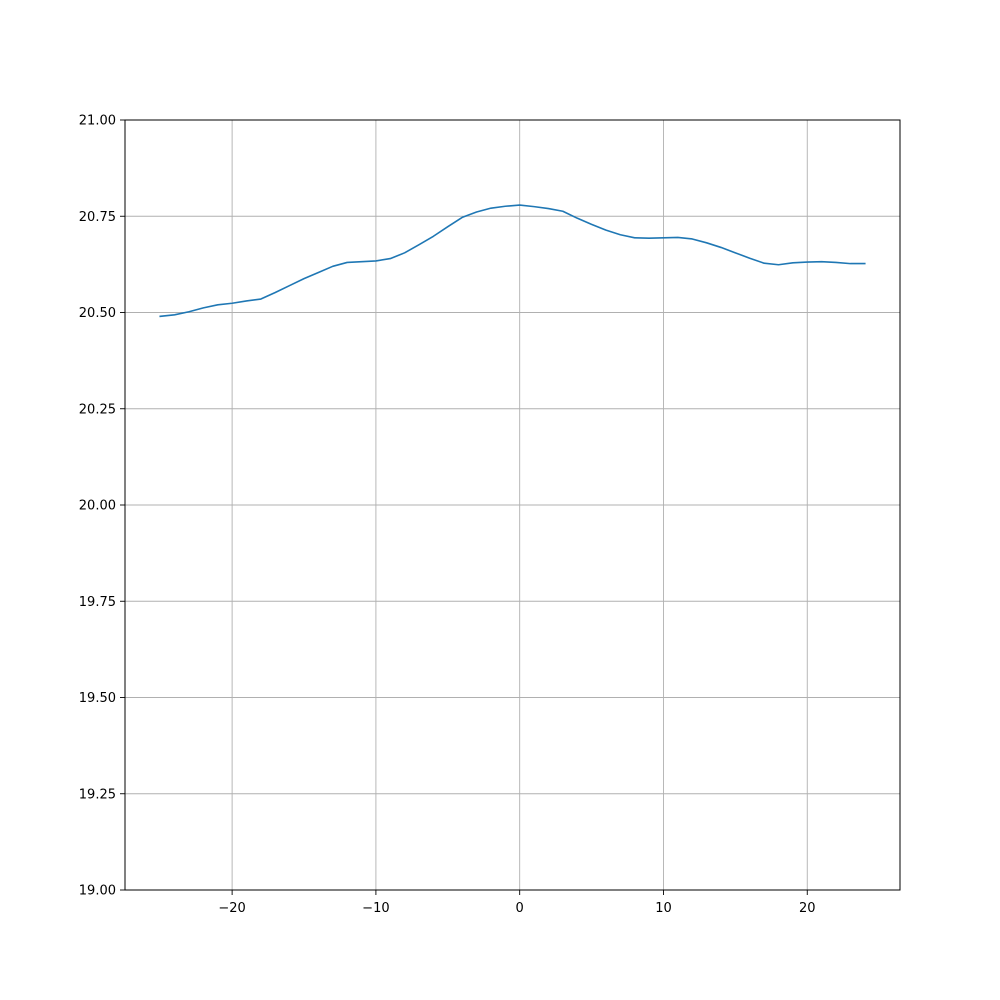 Image resolution: width=1000 pixels, height=1000 pixels. Describe the element at coordinates (97, 313) in the screenshot. I see `y-tick-label: 20.50` at that location.